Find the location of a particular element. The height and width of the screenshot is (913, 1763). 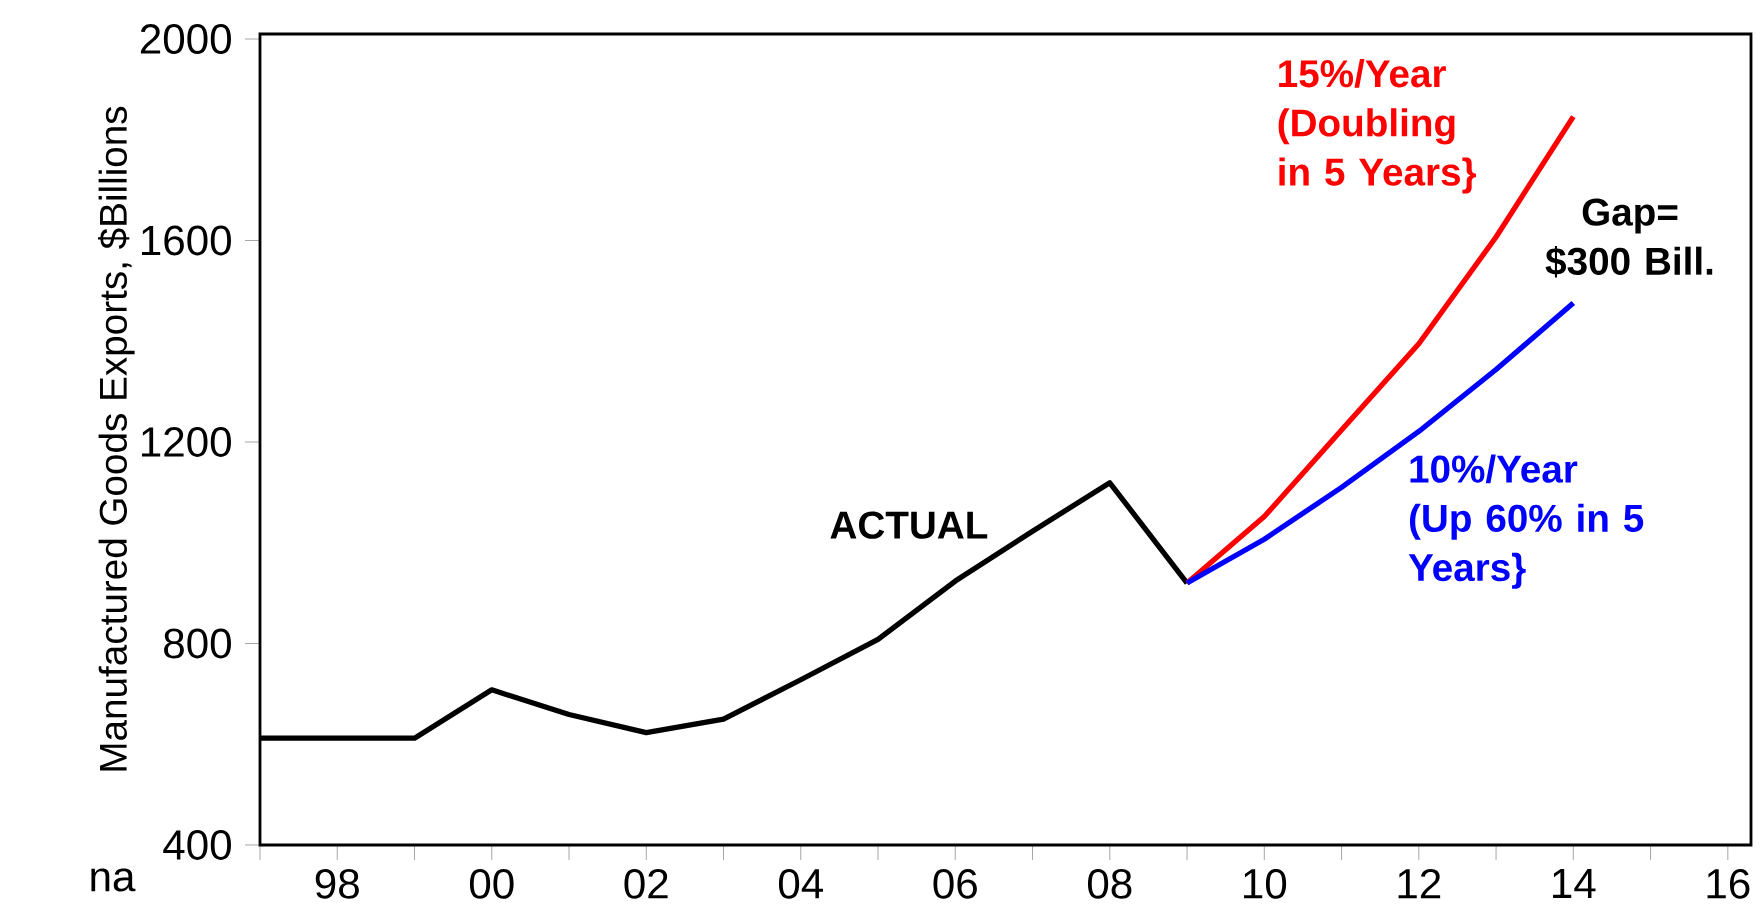

x-tick-label: 02 is located at coordinates (646, 883).